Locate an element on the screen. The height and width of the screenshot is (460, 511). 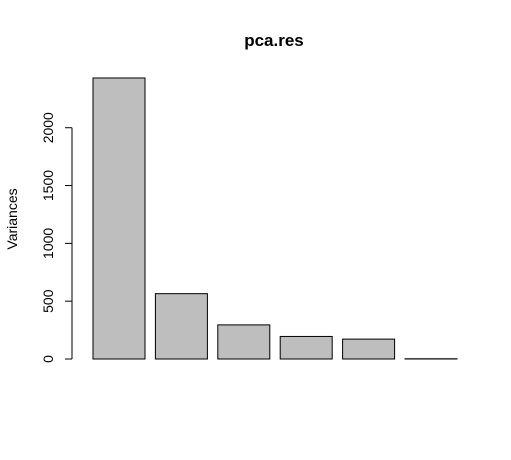
chart-title: pca.res is located at coordinates (274, 40).